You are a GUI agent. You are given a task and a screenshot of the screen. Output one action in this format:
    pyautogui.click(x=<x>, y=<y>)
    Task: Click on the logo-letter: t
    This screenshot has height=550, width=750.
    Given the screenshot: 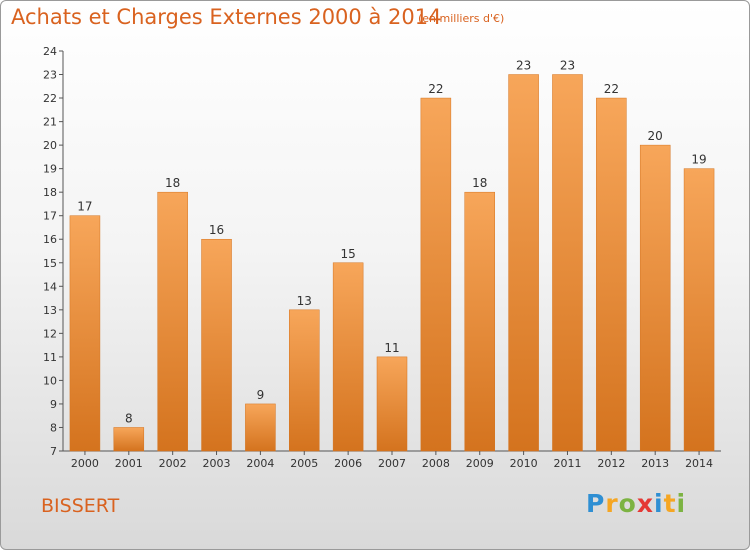 What is the action you would take?
    pyautogui.click(x=670, y=503)
    